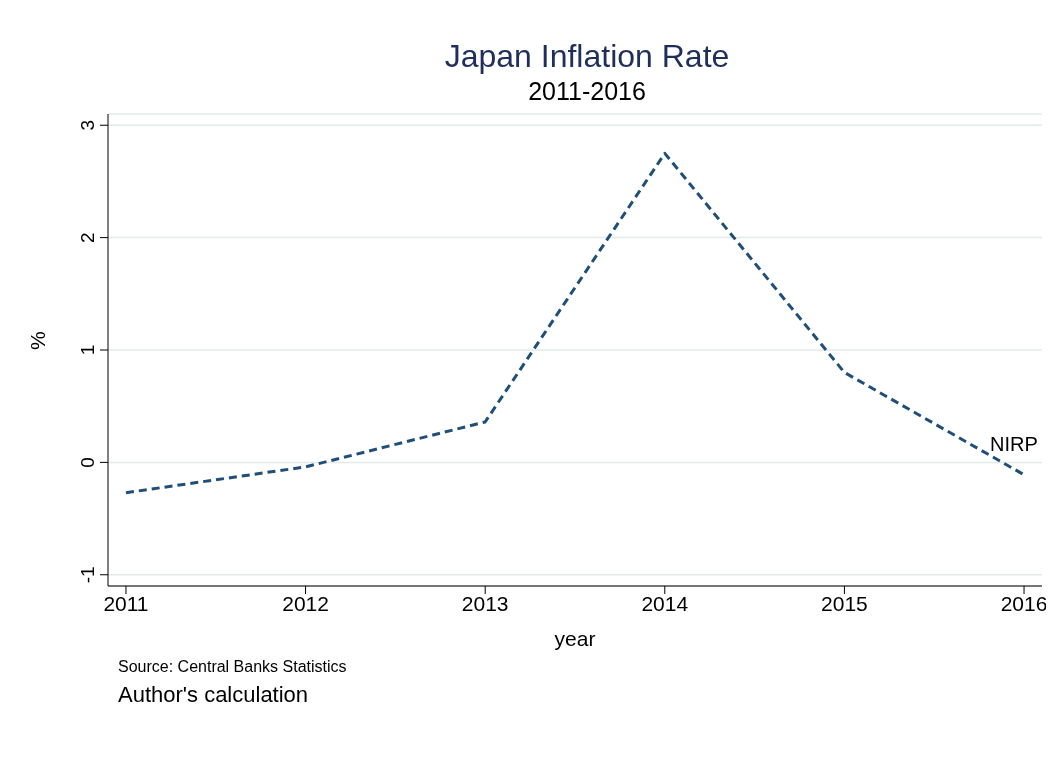 This screenshot has width=1054, height=771. Describe the element at coordinates (126, 603) in the screenshot. I see `x-tick-label: 2011` at that location.